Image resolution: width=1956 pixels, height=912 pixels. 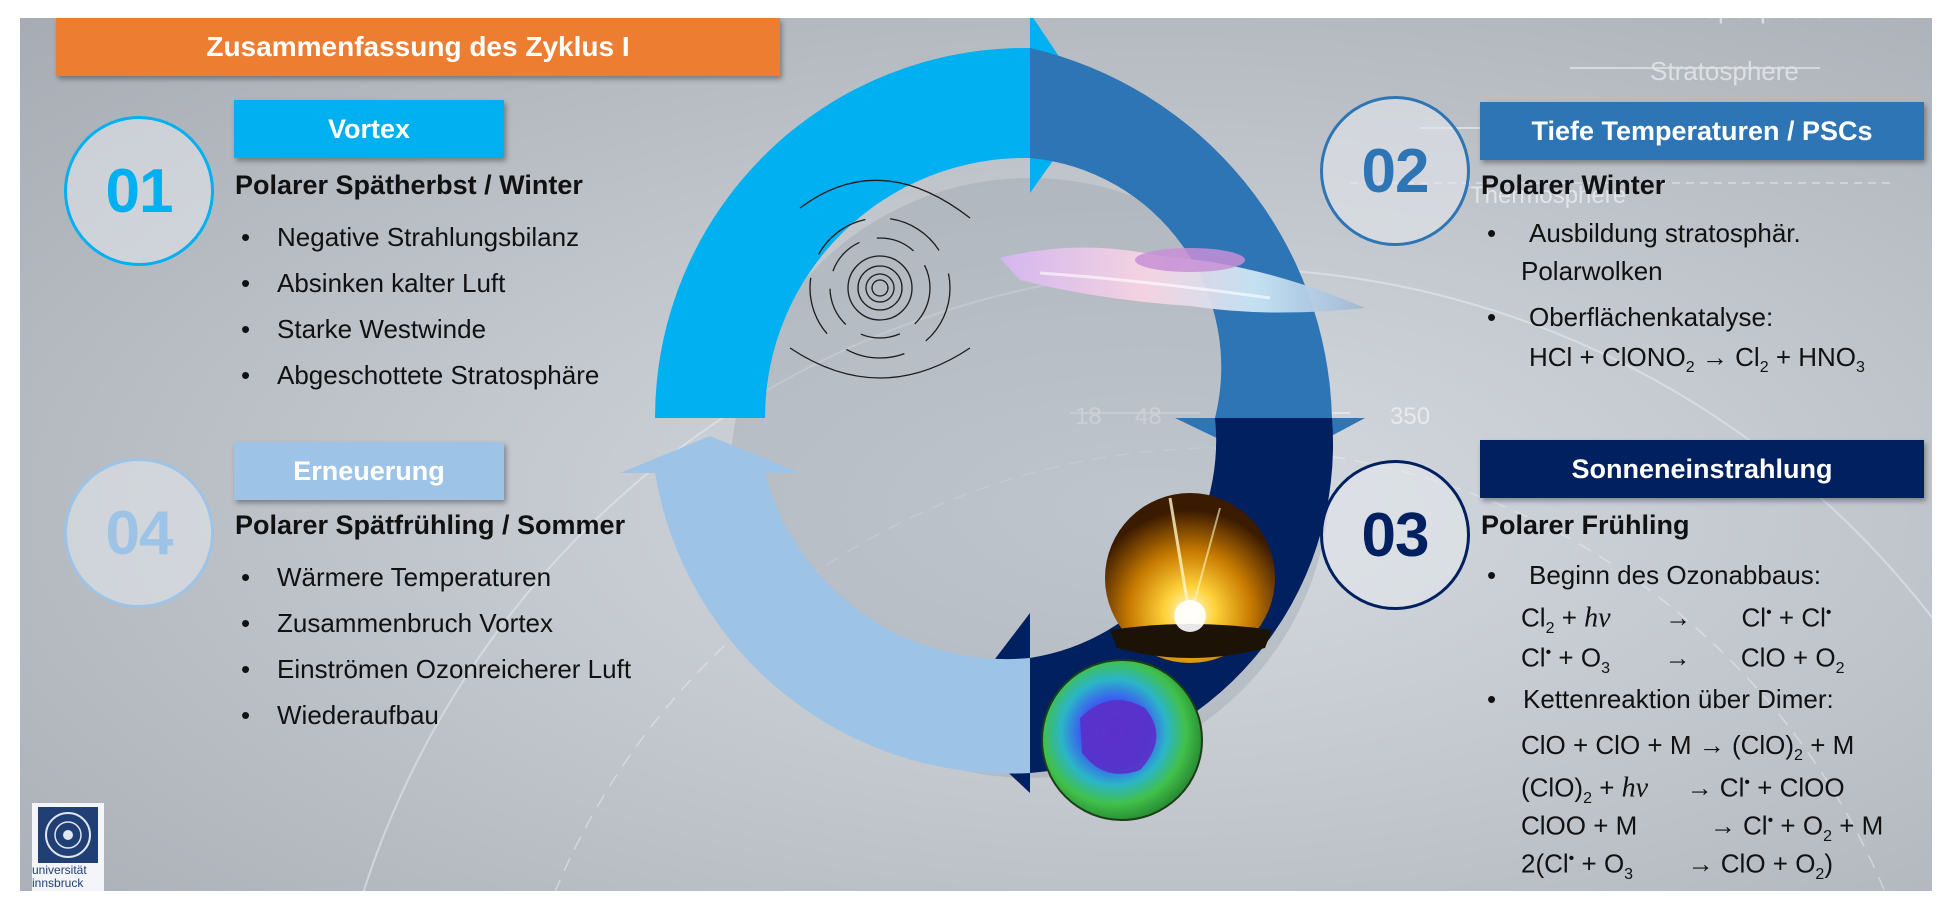 What do you see at coordinates (417, 329) in the screenshot?
I see `bullet-item: Starke Westwinde` at bounding box center [417, 329].